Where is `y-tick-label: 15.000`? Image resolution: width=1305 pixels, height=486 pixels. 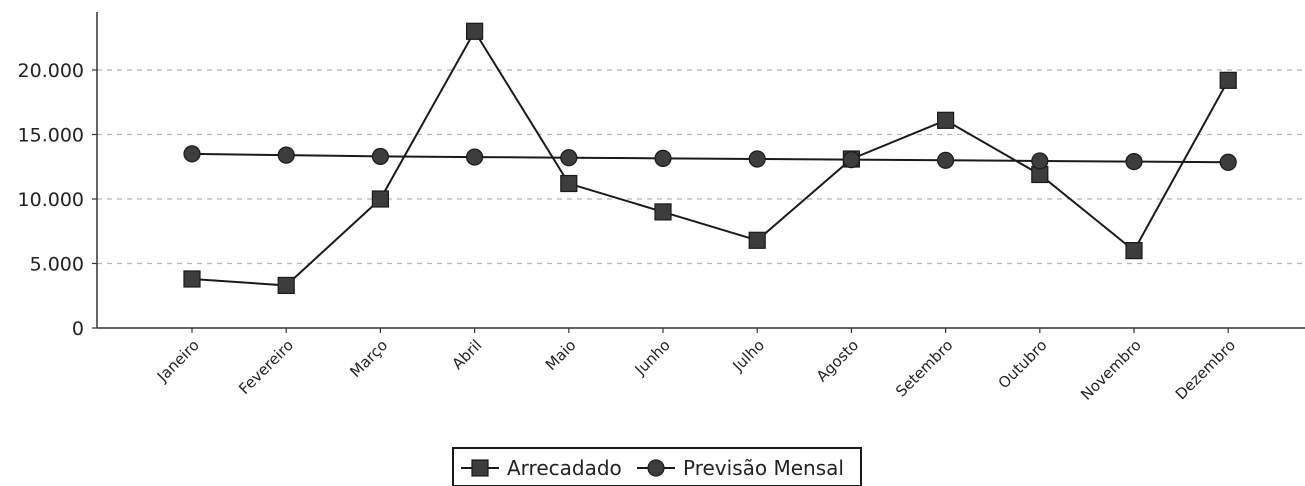 y-tick-label: 15.000 is located at coordinates (51, 136).